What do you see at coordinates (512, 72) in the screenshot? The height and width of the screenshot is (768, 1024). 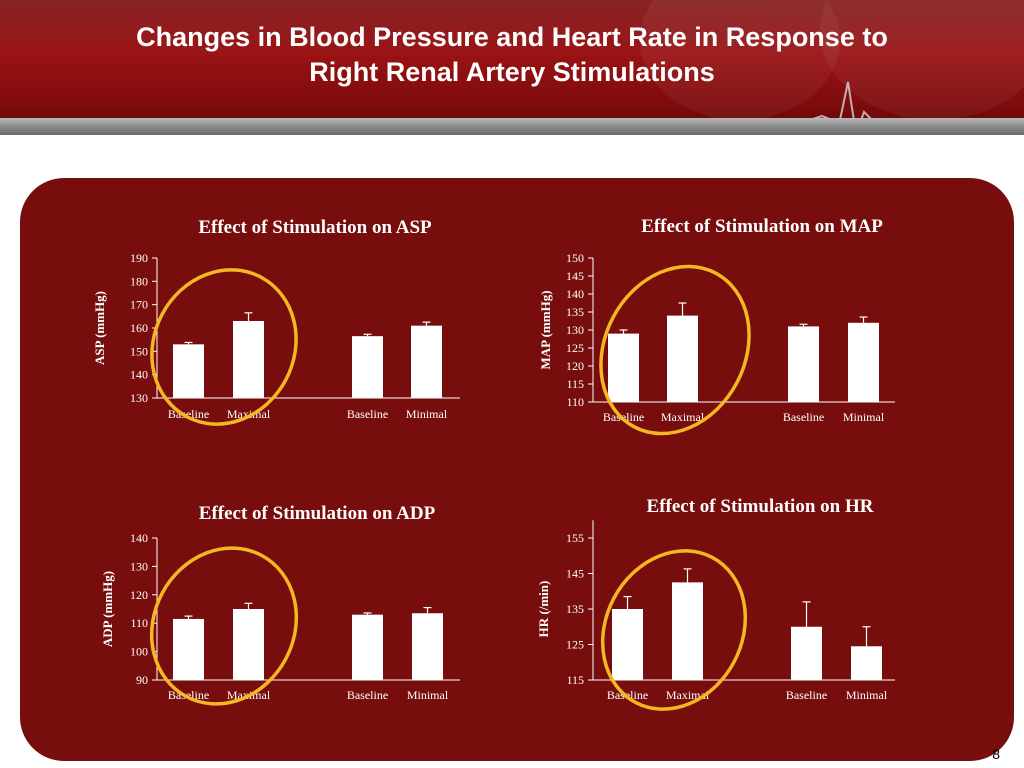 I see `slide-title-line-2: Right Renal Artery Stimulations` at bounding box center [512, 72].